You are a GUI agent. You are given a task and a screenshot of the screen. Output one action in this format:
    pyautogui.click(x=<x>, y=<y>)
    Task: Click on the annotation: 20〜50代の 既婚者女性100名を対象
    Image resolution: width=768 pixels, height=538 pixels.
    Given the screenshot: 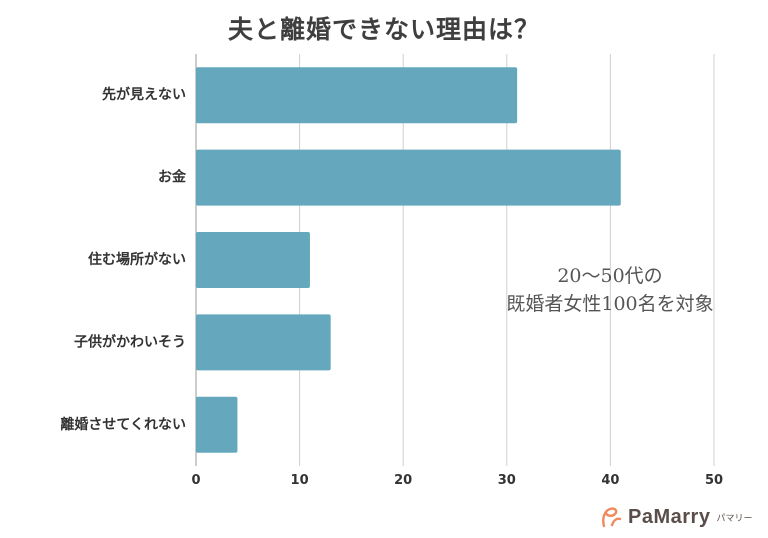 What is the action you would take?
    pyautogui.click(x=610, y=290)
    